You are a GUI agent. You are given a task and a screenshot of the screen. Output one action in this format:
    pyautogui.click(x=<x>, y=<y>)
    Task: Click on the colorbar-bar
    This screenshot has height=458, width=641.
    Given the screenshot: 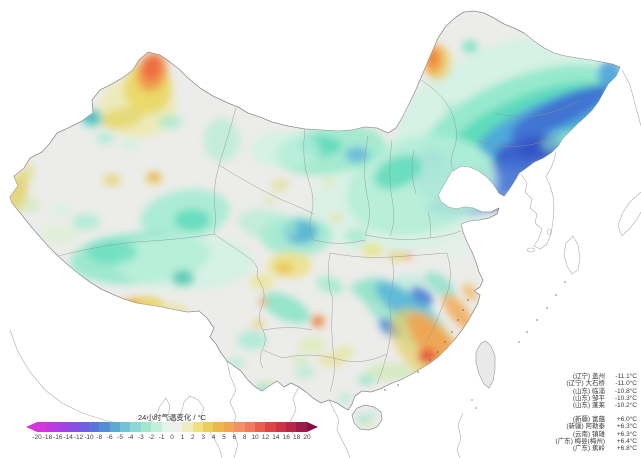 What is the action you would take?
    pyautogui.click(x=172, y=427)
    